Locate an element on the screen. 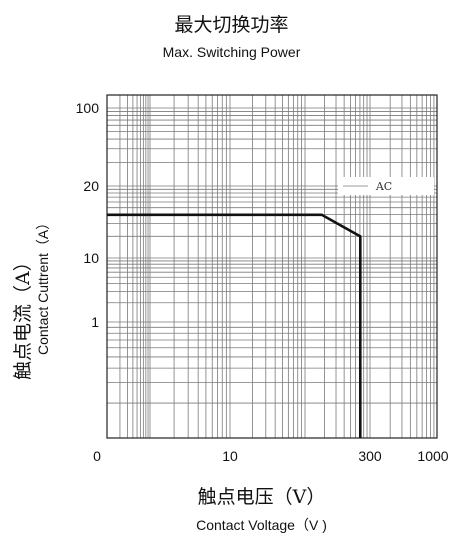 The width and height of the screenshot is (463, 538). x-axis-label-zh: 触点电压（V） is located at coordinates (261, 497).